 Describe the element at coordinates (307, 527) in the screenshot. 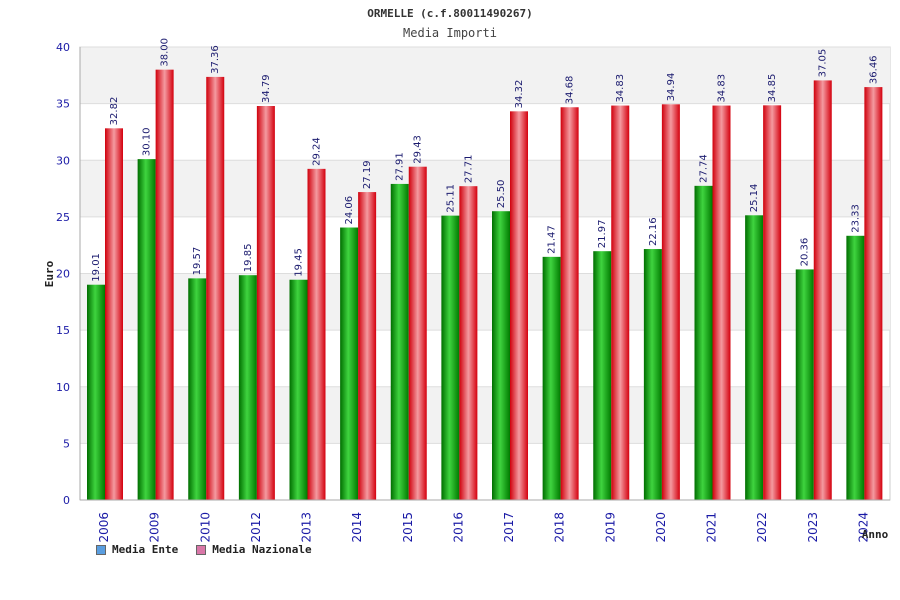

I see `x-tick-label: 2013` at that location.